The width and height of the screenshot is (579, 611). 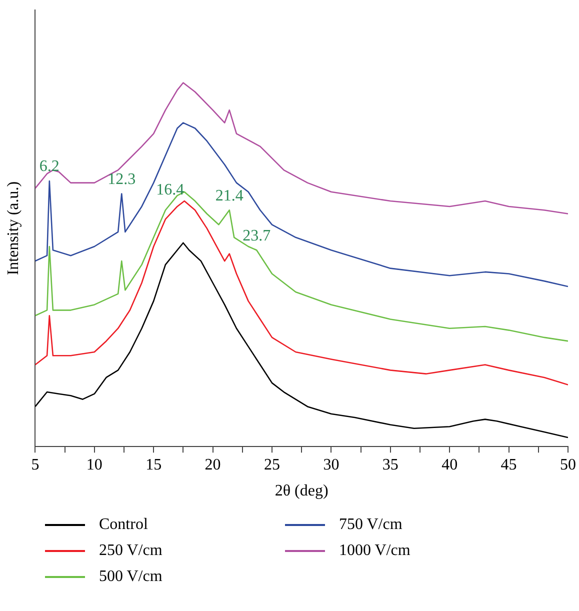 I want to click on annotation: 12.3, so click(x=122, y=179).